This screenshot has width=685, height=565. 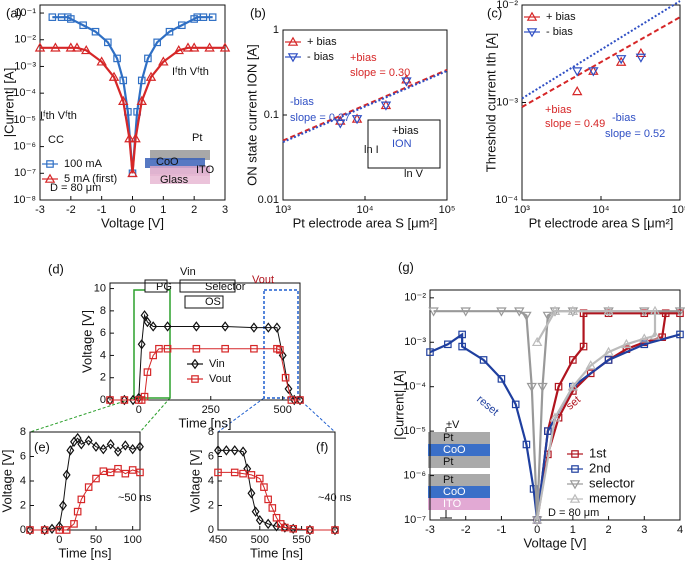 What do you see at coordinates (23, 530) in the screenshot?
I see `y-tick-label: 0` at bounding box center [23, 530].